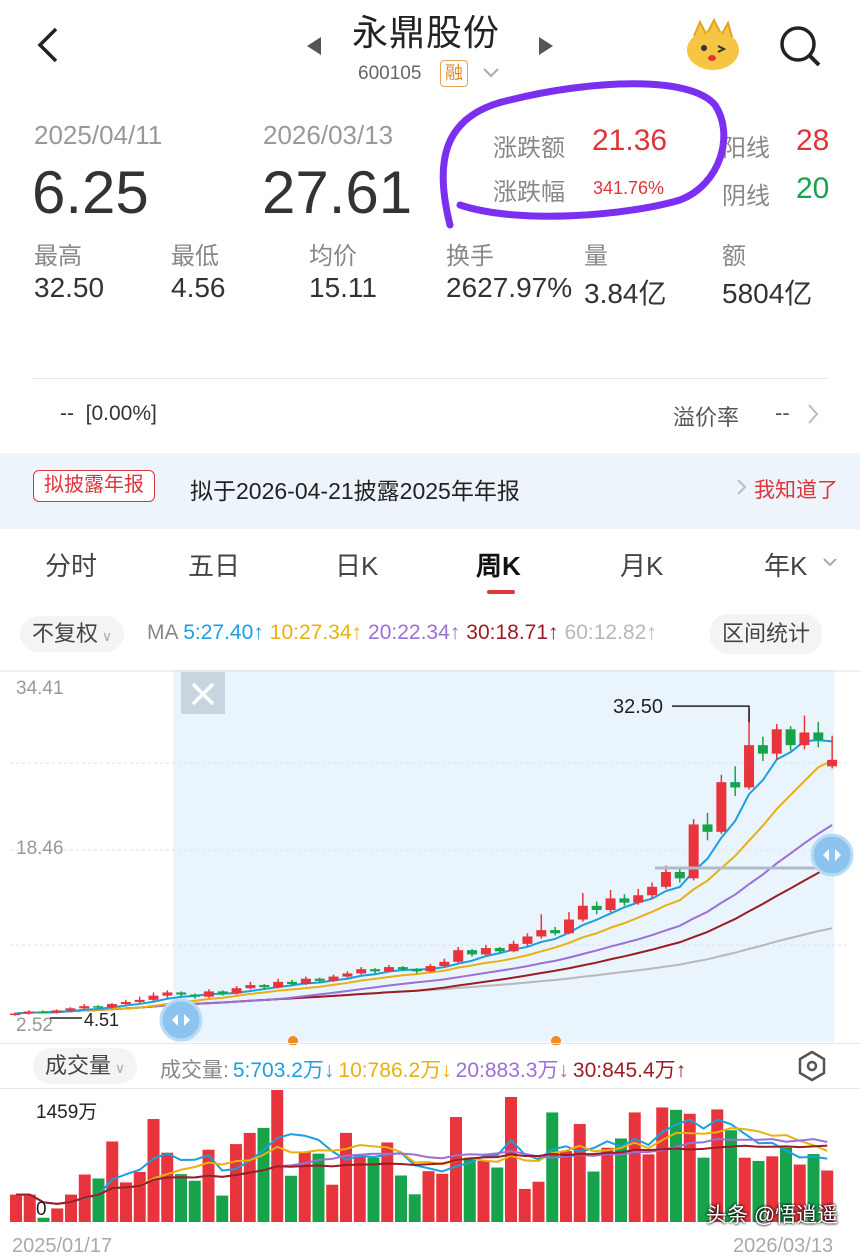  I want to click on watermark: 头条 @悟逍遥, so click(772, 1215).